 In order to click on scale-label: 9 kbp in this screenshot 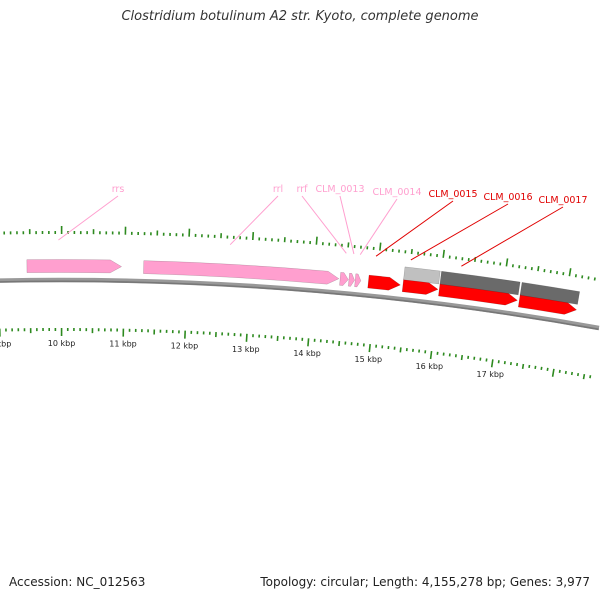, I will do `click(5, 344)`.